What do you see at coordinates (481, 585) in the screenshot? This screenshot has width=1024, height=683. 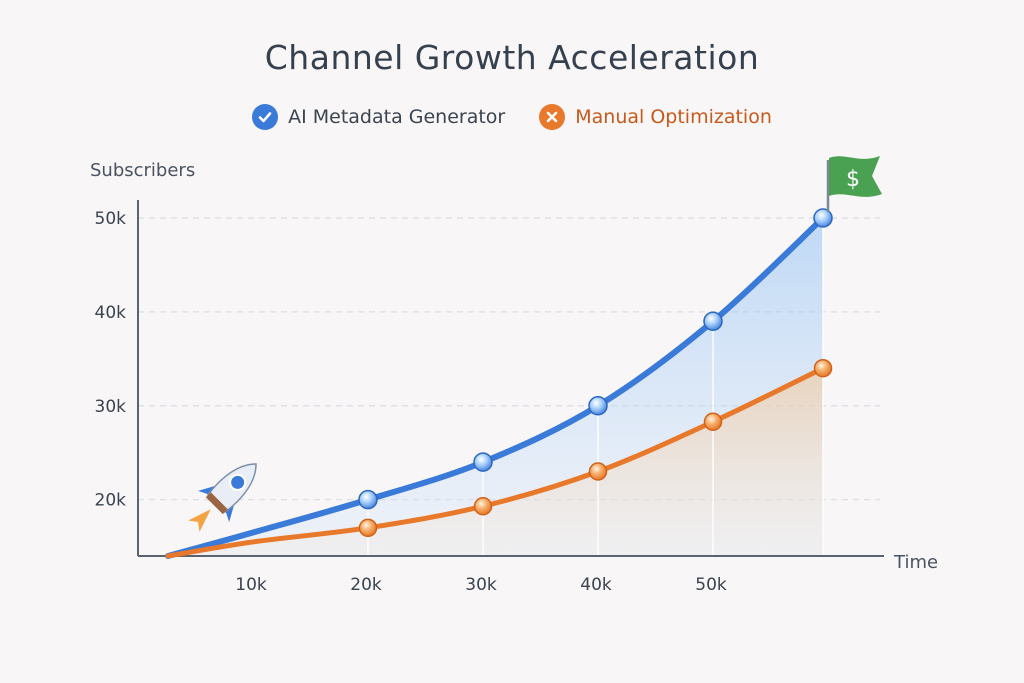 I see `x-tick-label: 30k` at bounding box center [481, 585].